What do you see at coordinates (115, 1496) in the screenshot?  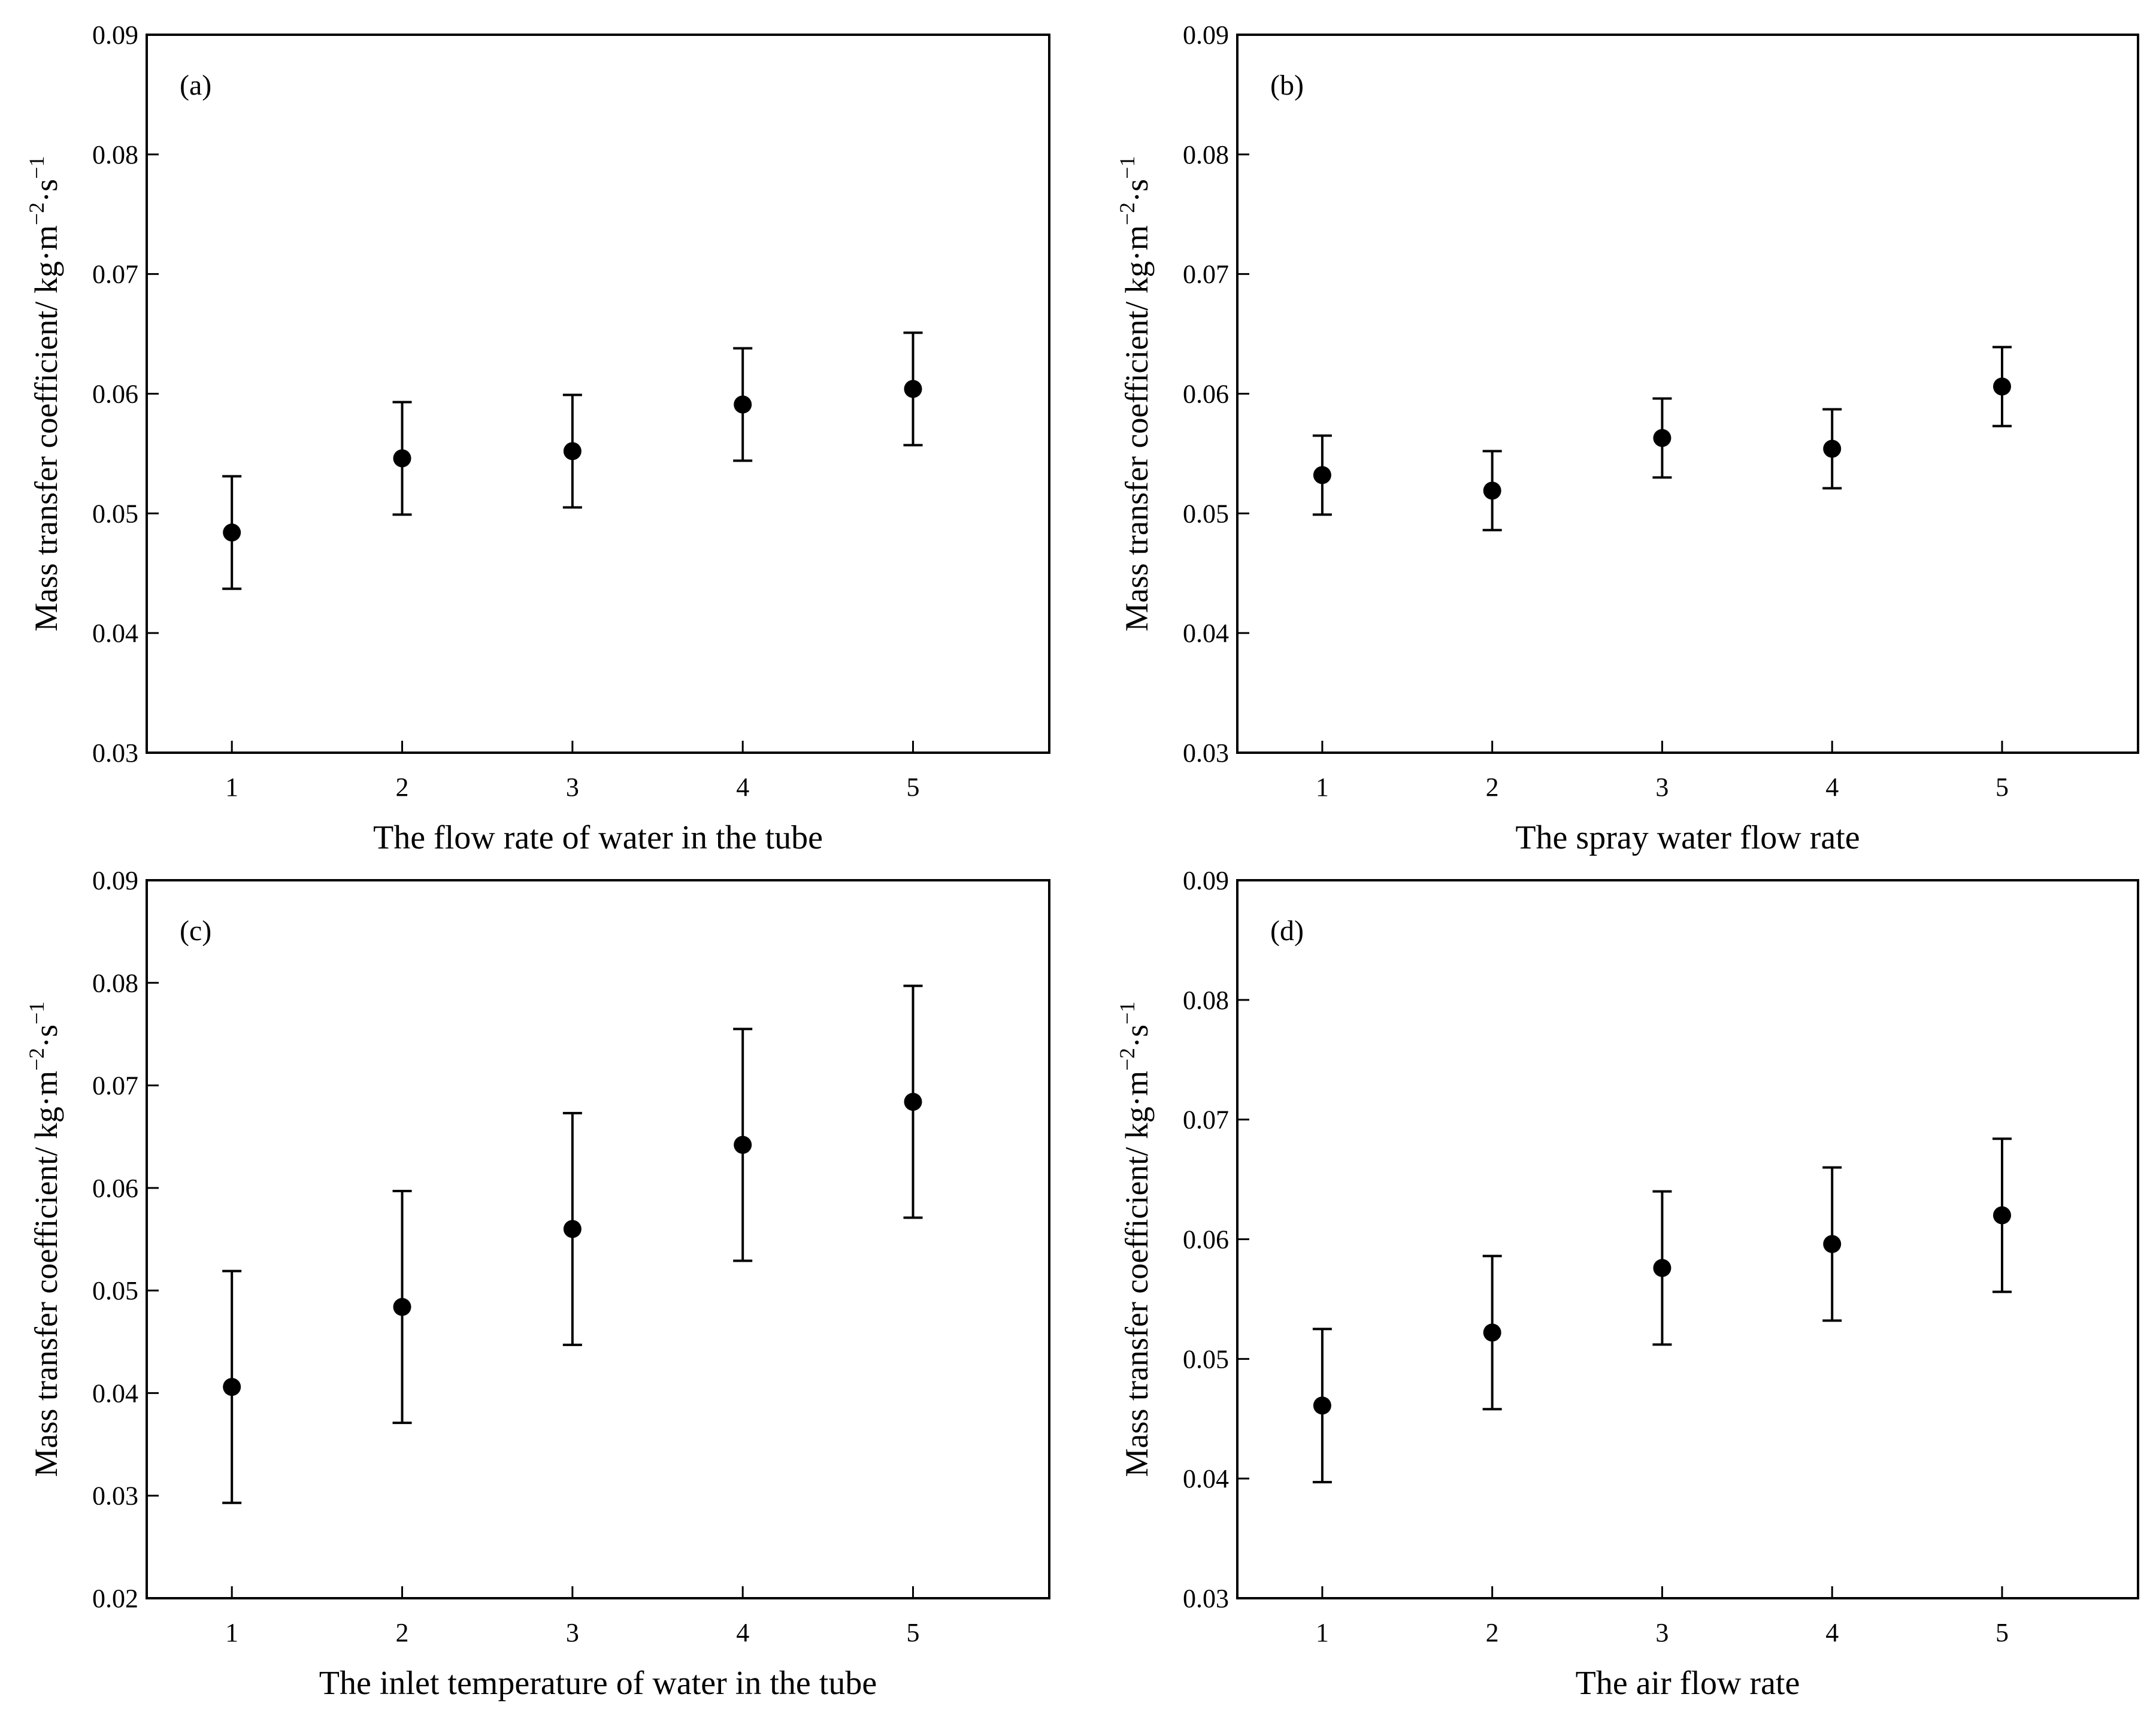 I see `y-tick-label-c-1: 0.03` at bounding box center [115, 1496].